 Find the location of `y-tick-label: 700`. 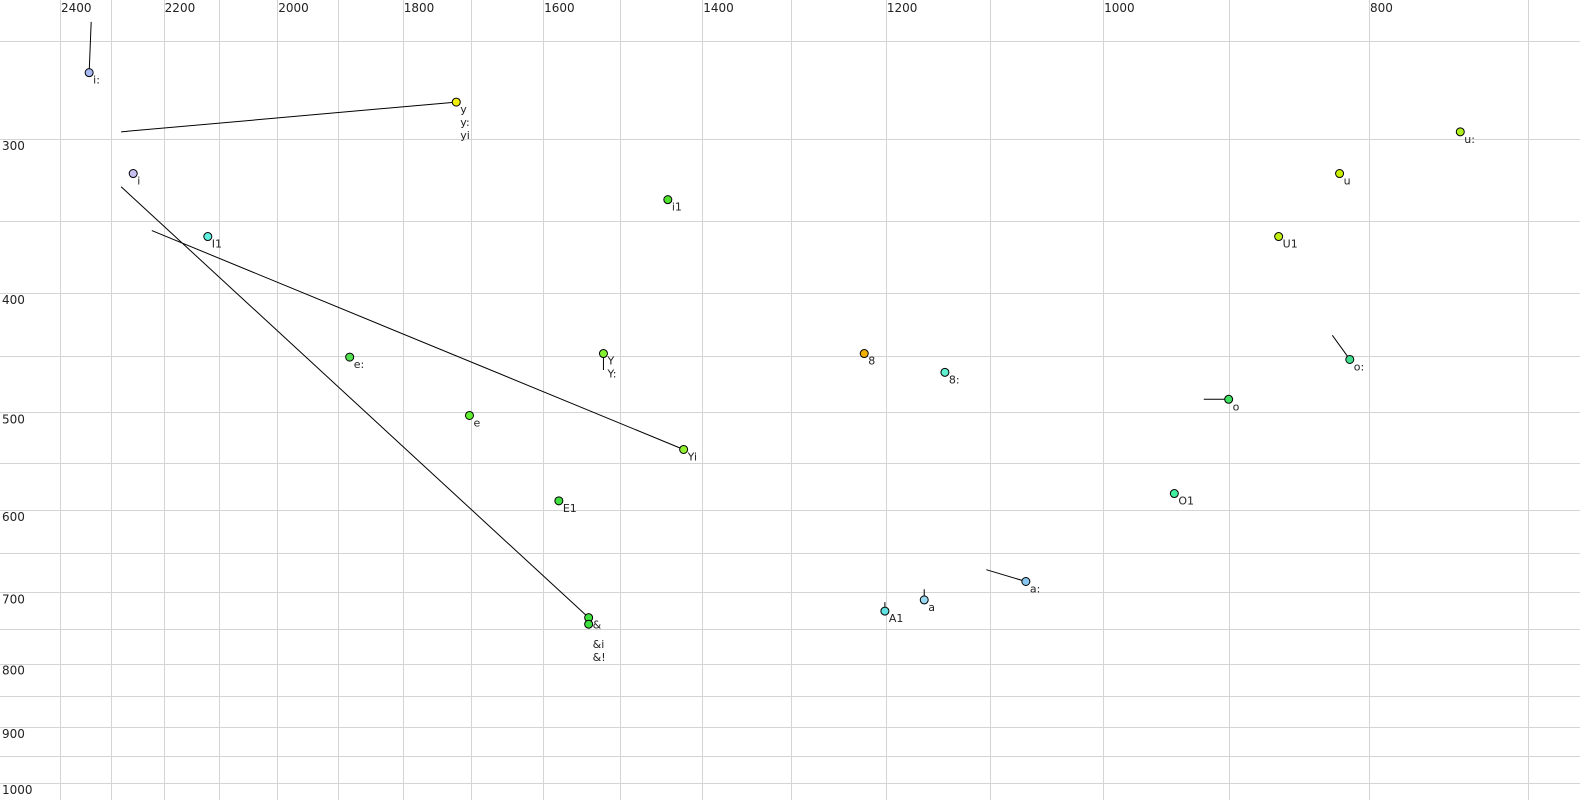

y-tick-label: 700 is located at coordinates (13, 599).